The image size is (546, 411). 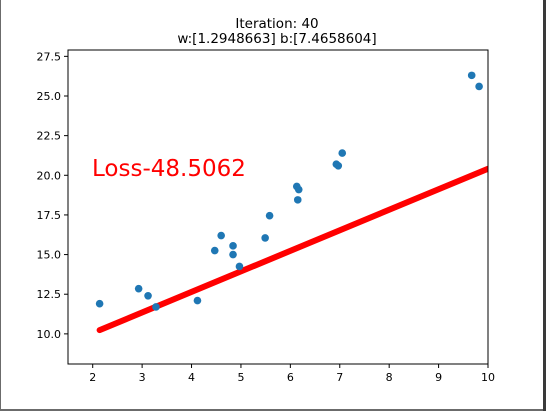 I want to click on y-tick-label: 15.0, so click(x=49, y=255).